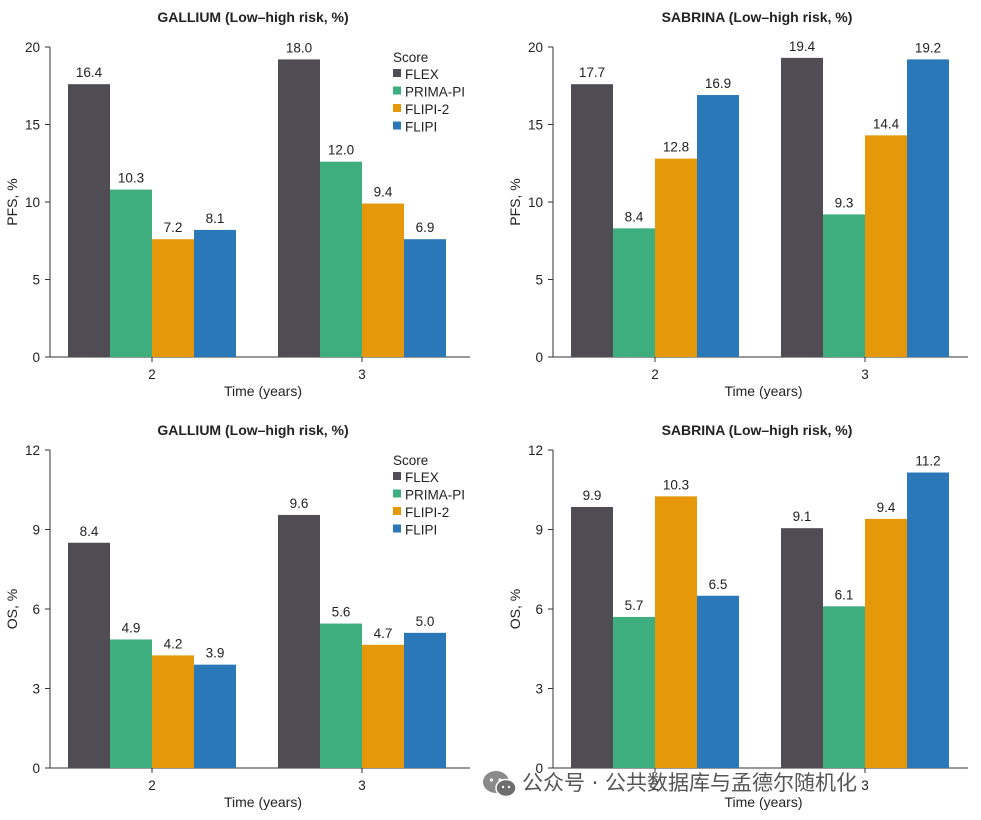 This screenshot has height=820, width=981. I want to click on data-label: 16.4, so click(89, 72).